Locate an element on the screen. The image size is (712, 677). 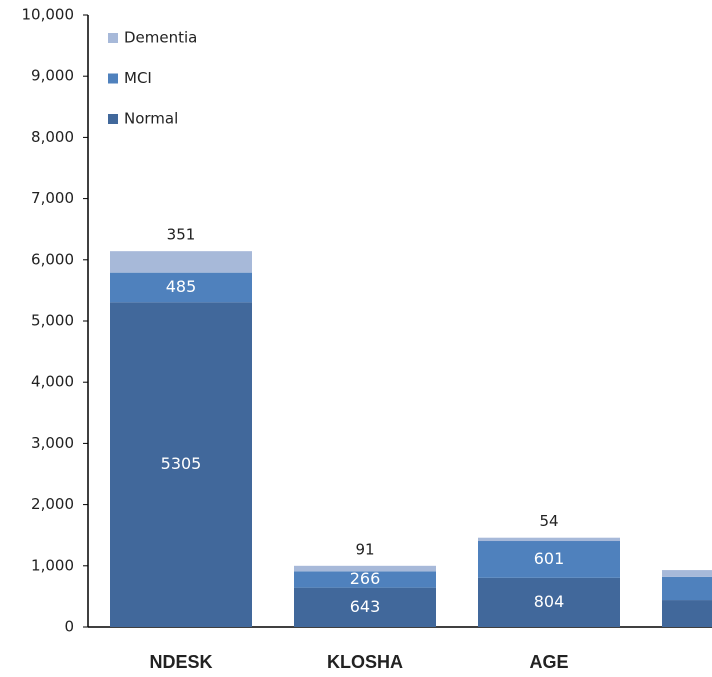
data-label: 266 is located at coordinates (365, 578).